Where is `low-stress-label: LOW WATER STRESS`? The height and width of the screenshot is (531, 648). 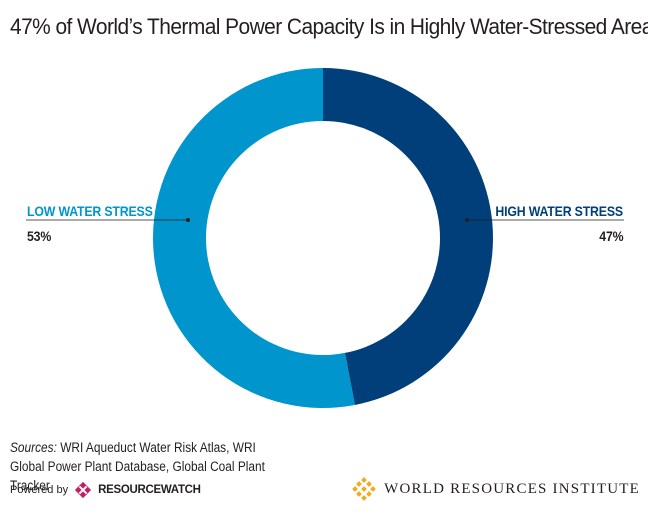
low-stress-label: LOW WATER STRESS is located at coordinates (90, 211).